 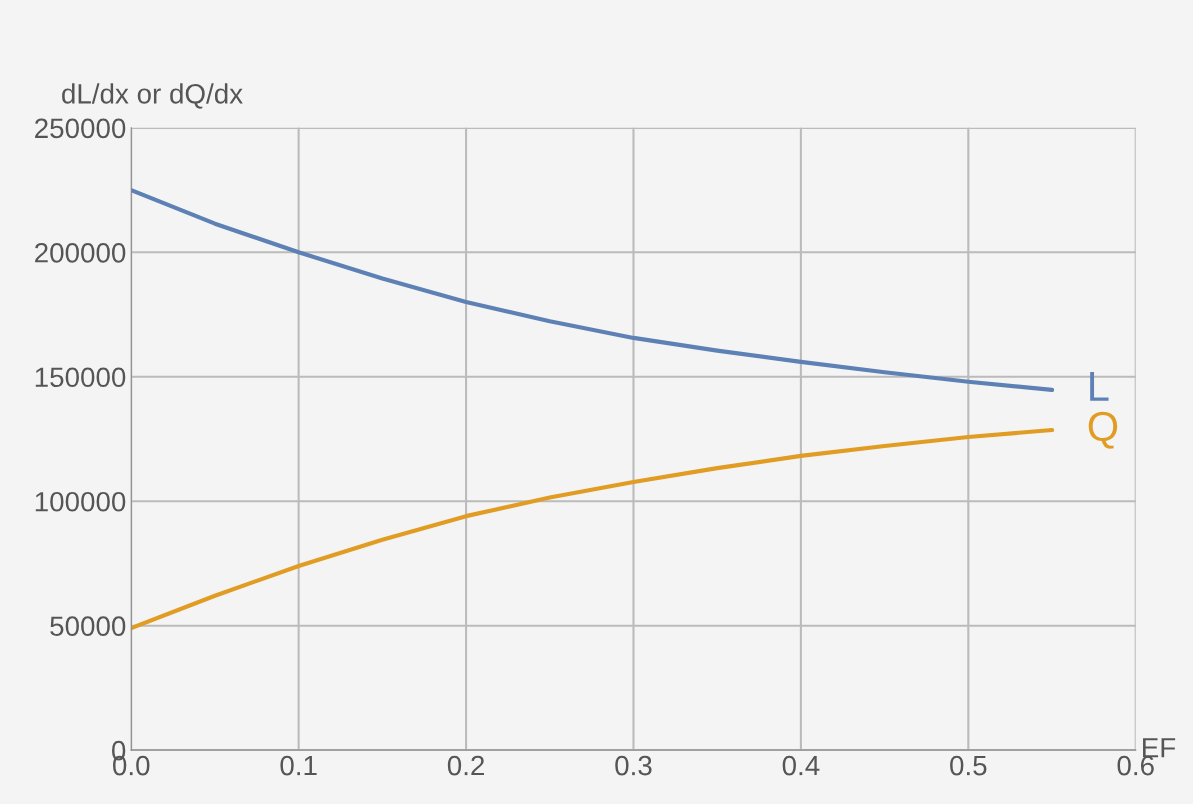 What do you see at coordinates (152, 96) in the screenshot?
I see `y-axis-title: dL/dx or dQ/dx` at bounding box center [152, 96].